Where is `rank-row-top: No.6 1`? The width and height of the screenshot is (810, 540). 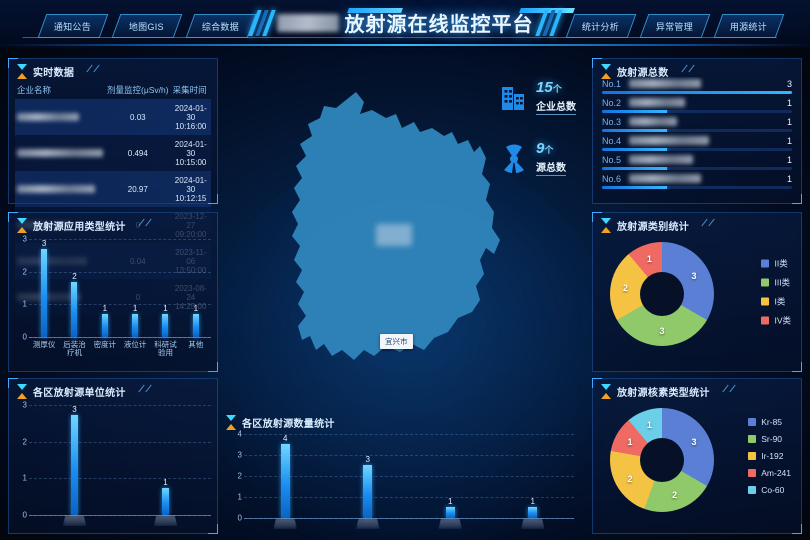 rank-row-top: No.6 1 is located at coordinates (697, 179).